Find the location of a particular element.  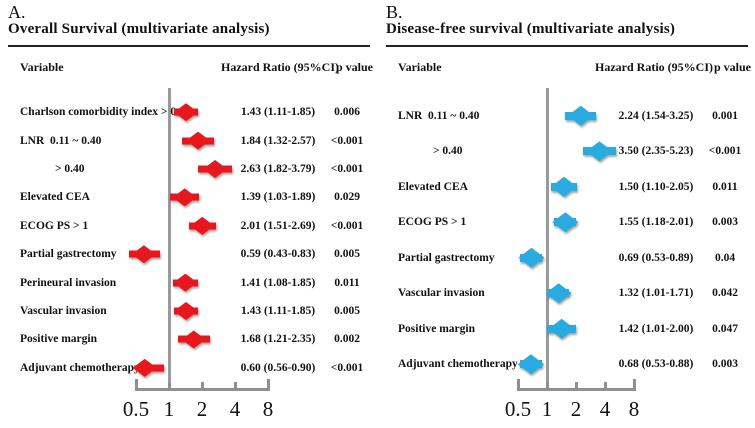

forest-row: ECOG PS > 1 1.55 (1.18-2.01) 0.003 is located at coordinates (566, 223).